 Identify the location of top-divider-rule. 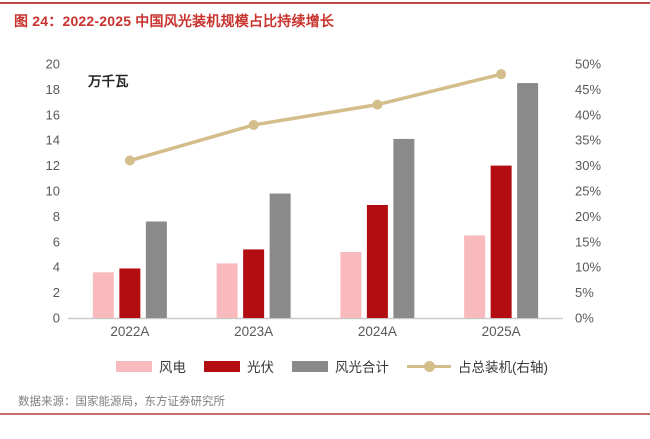
(325, 3).